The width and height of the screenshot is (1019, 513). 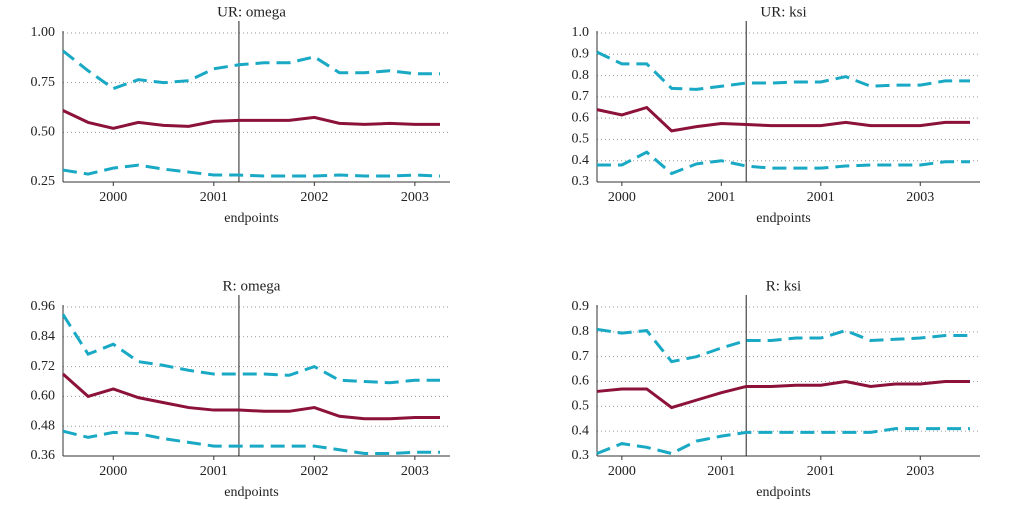 What do you see at coordinates (43, 181) in the screenshot?
I see `y-tick-label: 0.25` at bounding box center [43, 181].